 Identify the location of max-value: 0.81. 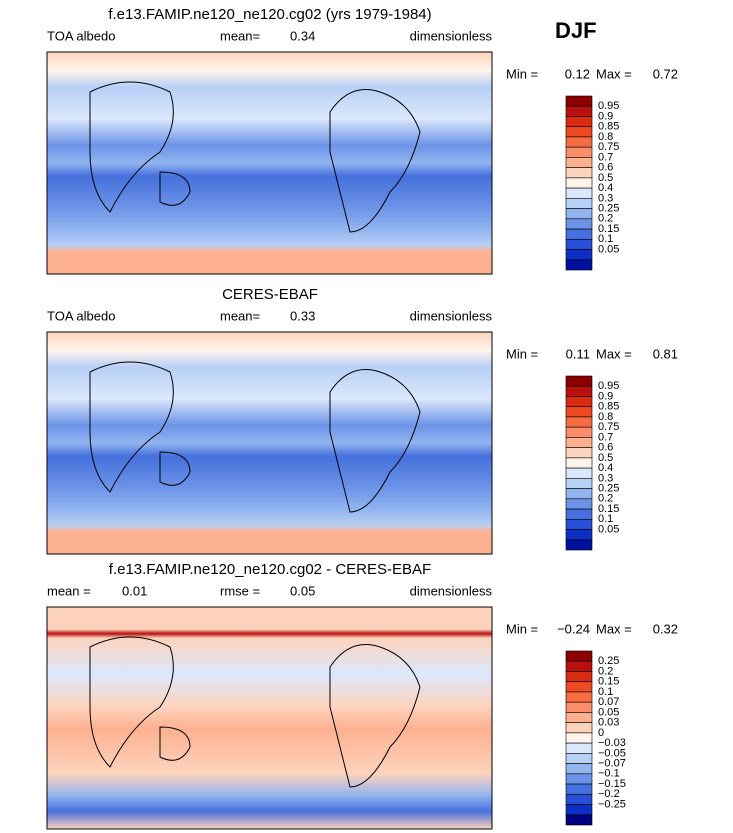
(665, 353).